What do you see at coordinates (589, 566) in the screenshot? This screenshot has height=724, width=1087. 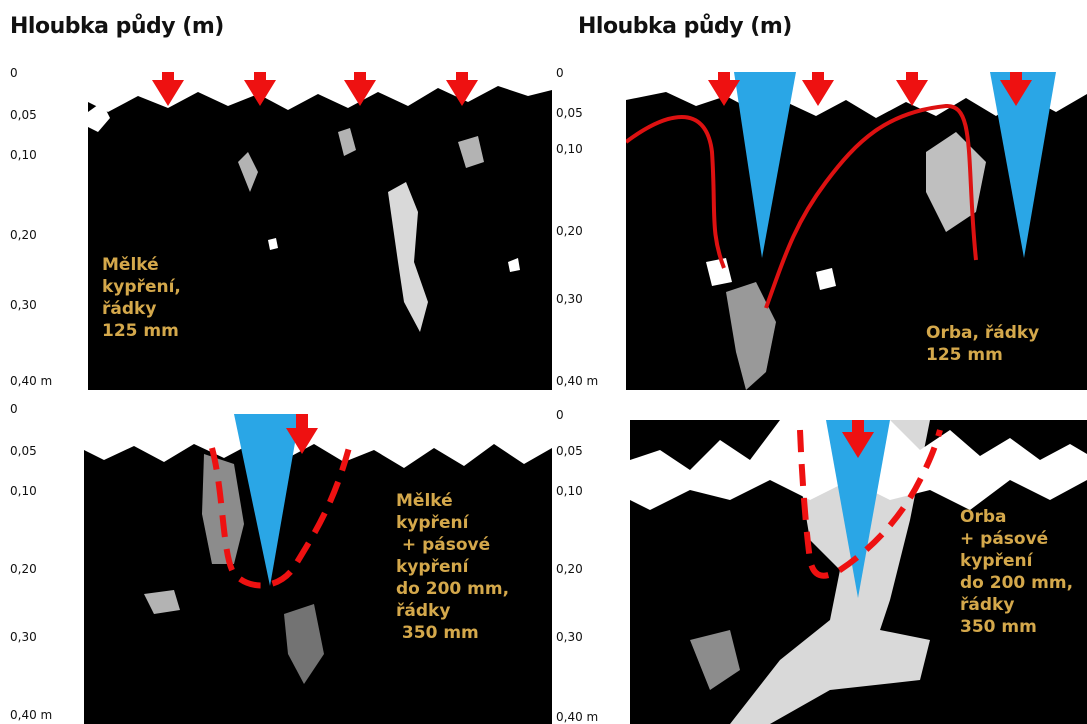 I see `depth-axis-bottom-right: 0 0,05 0,10 0,20 0,30 0,40 m` at bounding box center [589, 566].